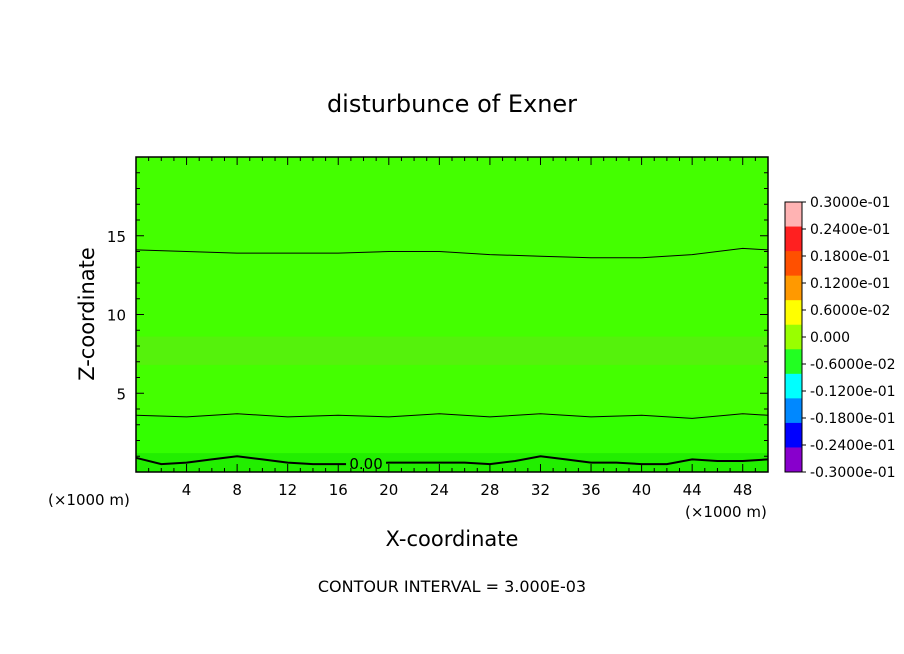  I want to click on x-axis-title: X-coordinate, so click(452, 539).